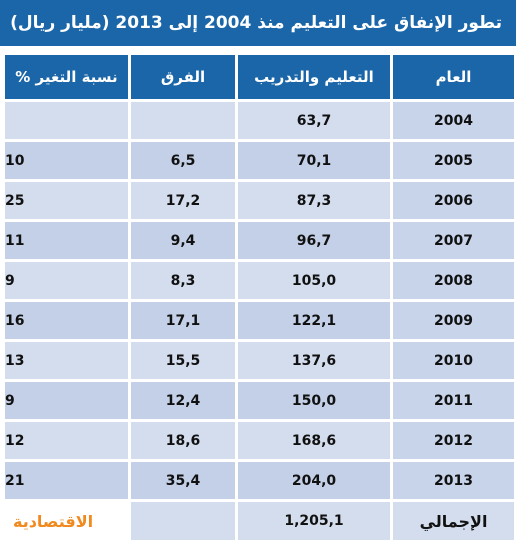  I want to click on header-difference: الفرق, so click(183, 77).